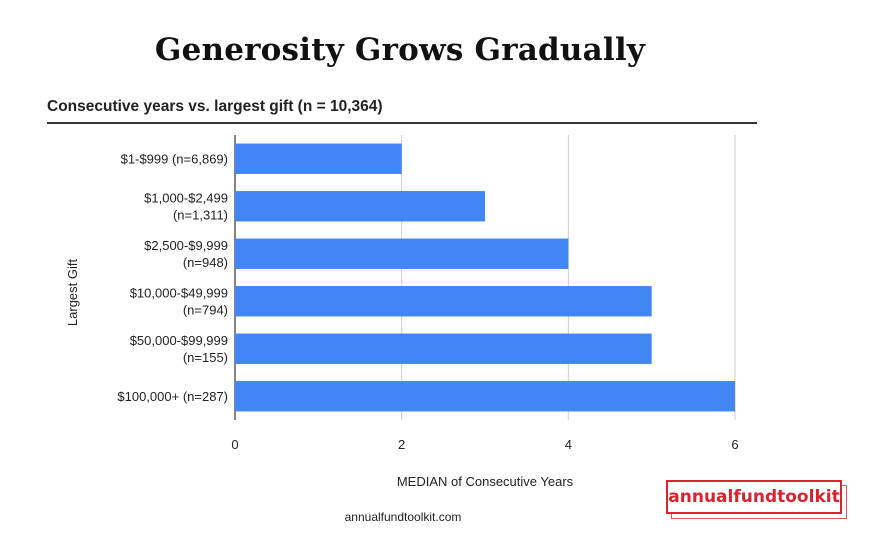 Image resolution: width=894 pixels, height=550 pixels. What do you see at coordinates (485, 481) in the screenshot?
I see `x-axis-title: MEDIAN of Consecutive Years` at bounding box center [485, 481].